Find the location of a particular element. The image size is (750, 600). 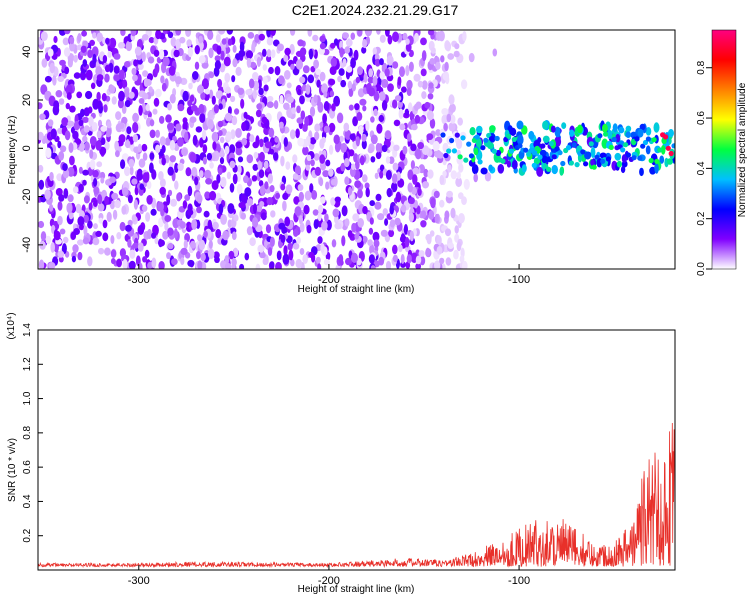

colorbar-tick-label: 0.4 is located at coordinates (701, 168).